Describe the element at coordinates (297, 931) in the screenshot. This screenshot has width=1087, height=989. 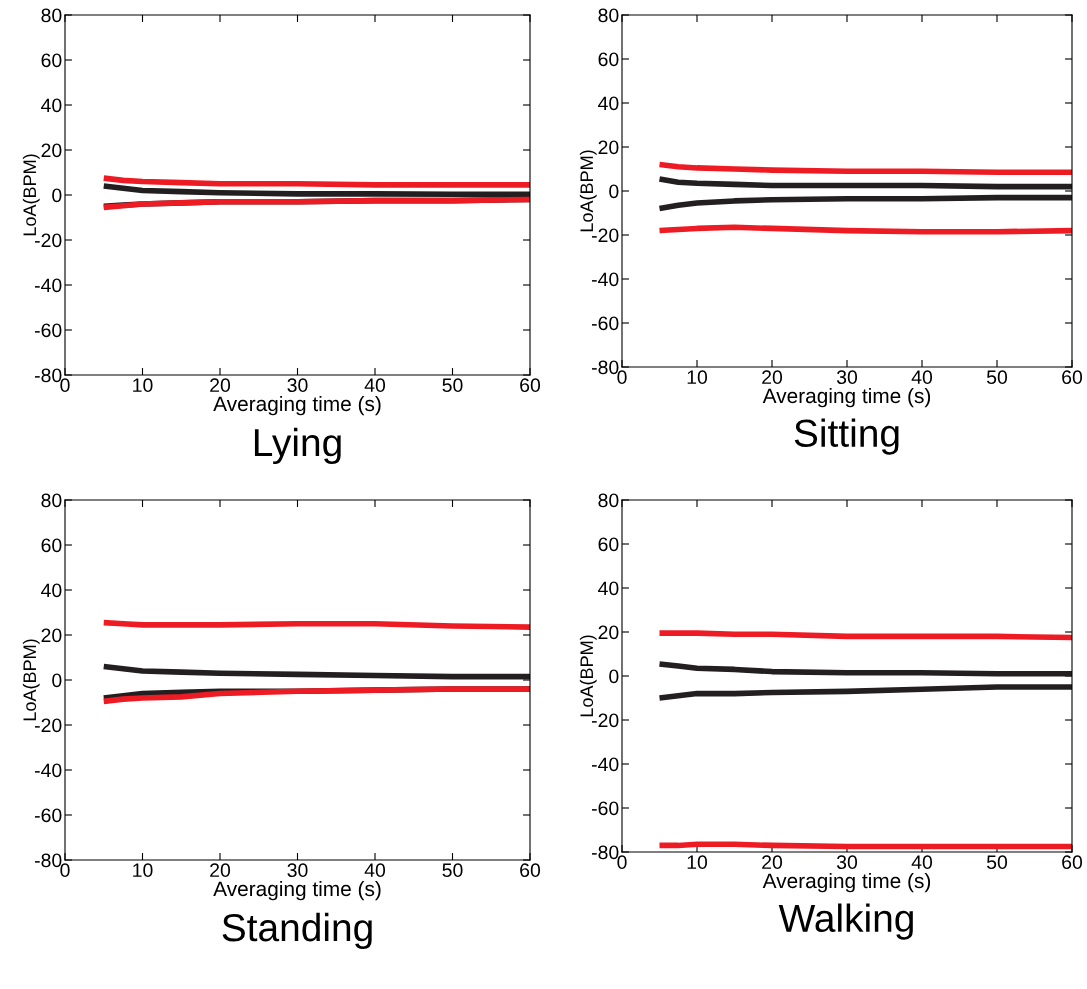
I see `text: Standing` at that location.